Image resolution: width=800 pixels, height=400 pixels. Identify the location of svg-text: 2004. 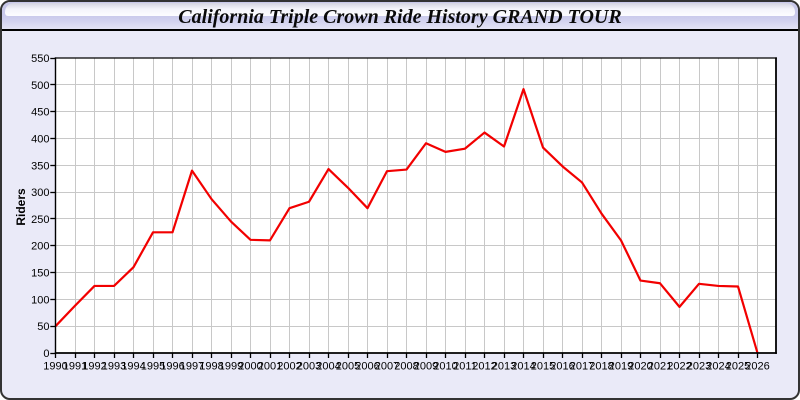
(328, 367).